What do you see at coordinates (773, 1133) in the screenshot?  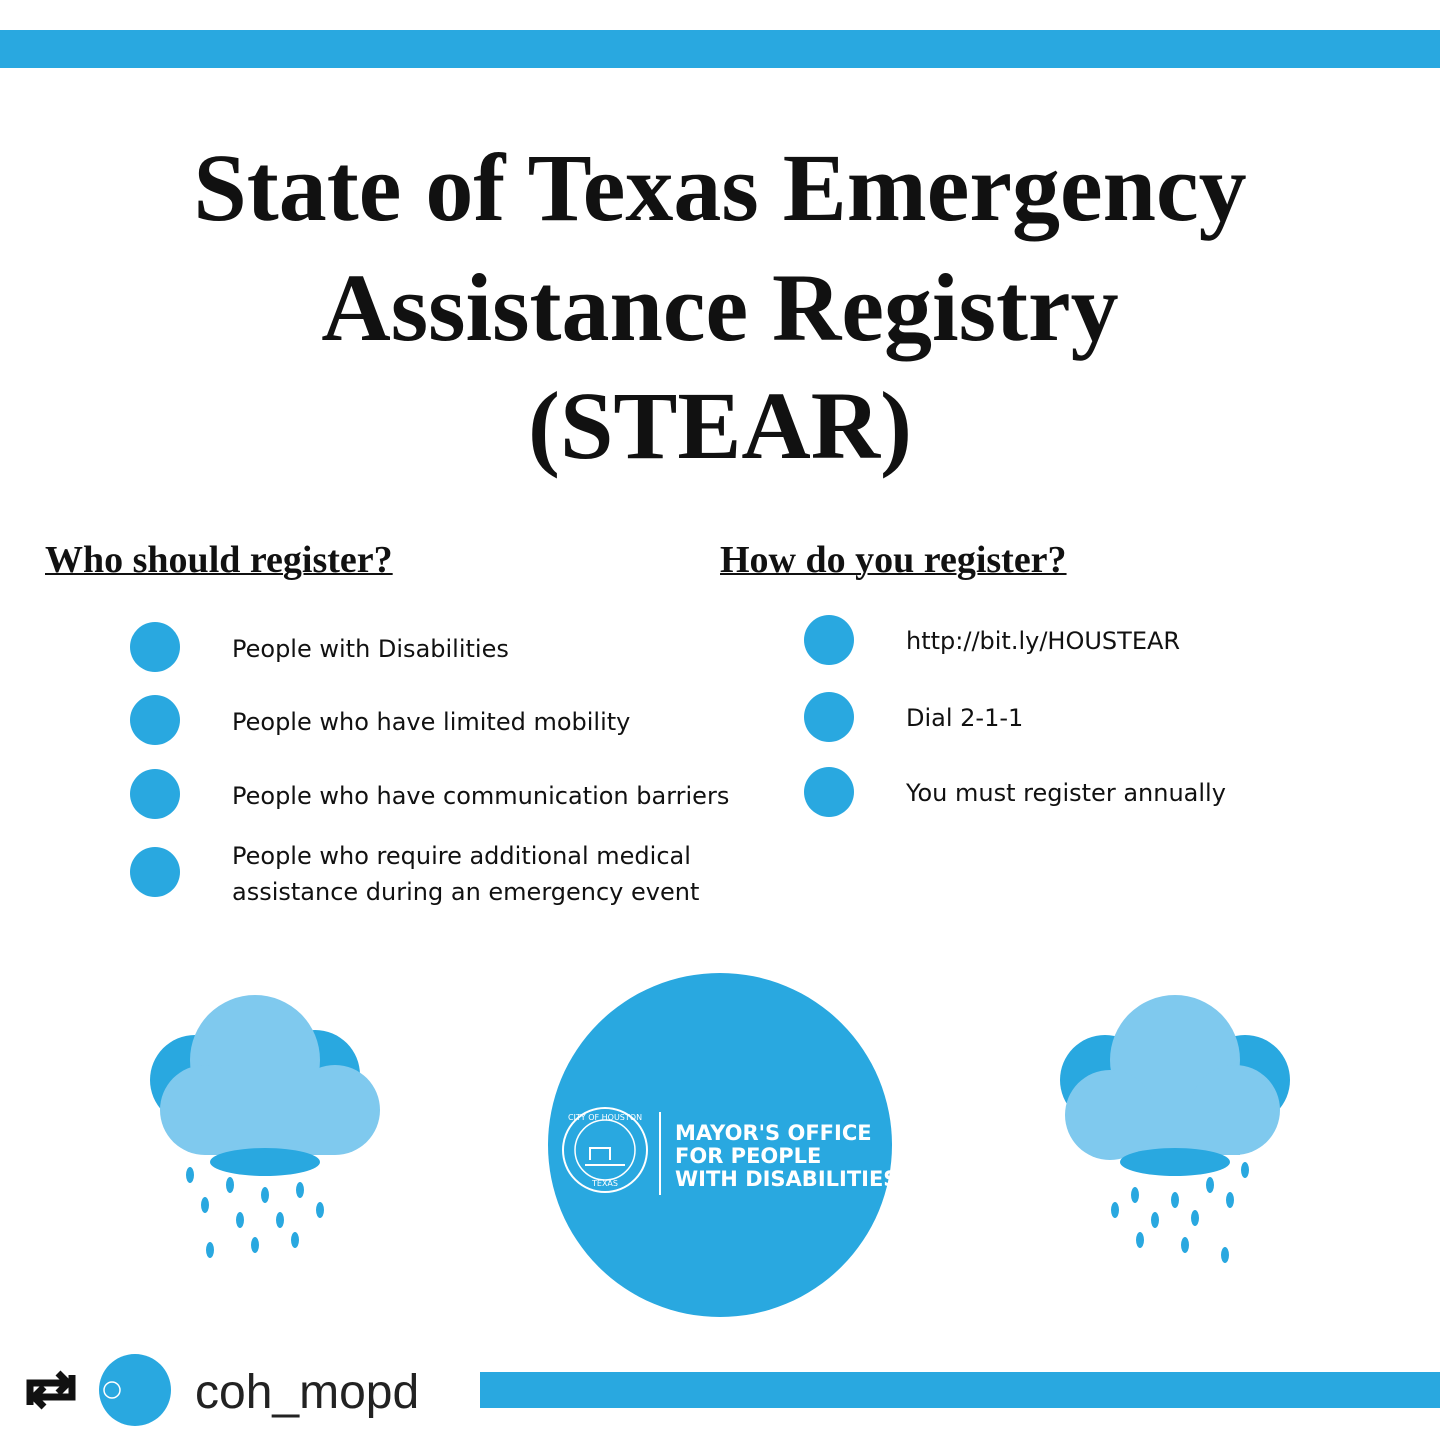 I see `logo-text: MAYOR'S OFFICE` at bounding box center [773, 1133].